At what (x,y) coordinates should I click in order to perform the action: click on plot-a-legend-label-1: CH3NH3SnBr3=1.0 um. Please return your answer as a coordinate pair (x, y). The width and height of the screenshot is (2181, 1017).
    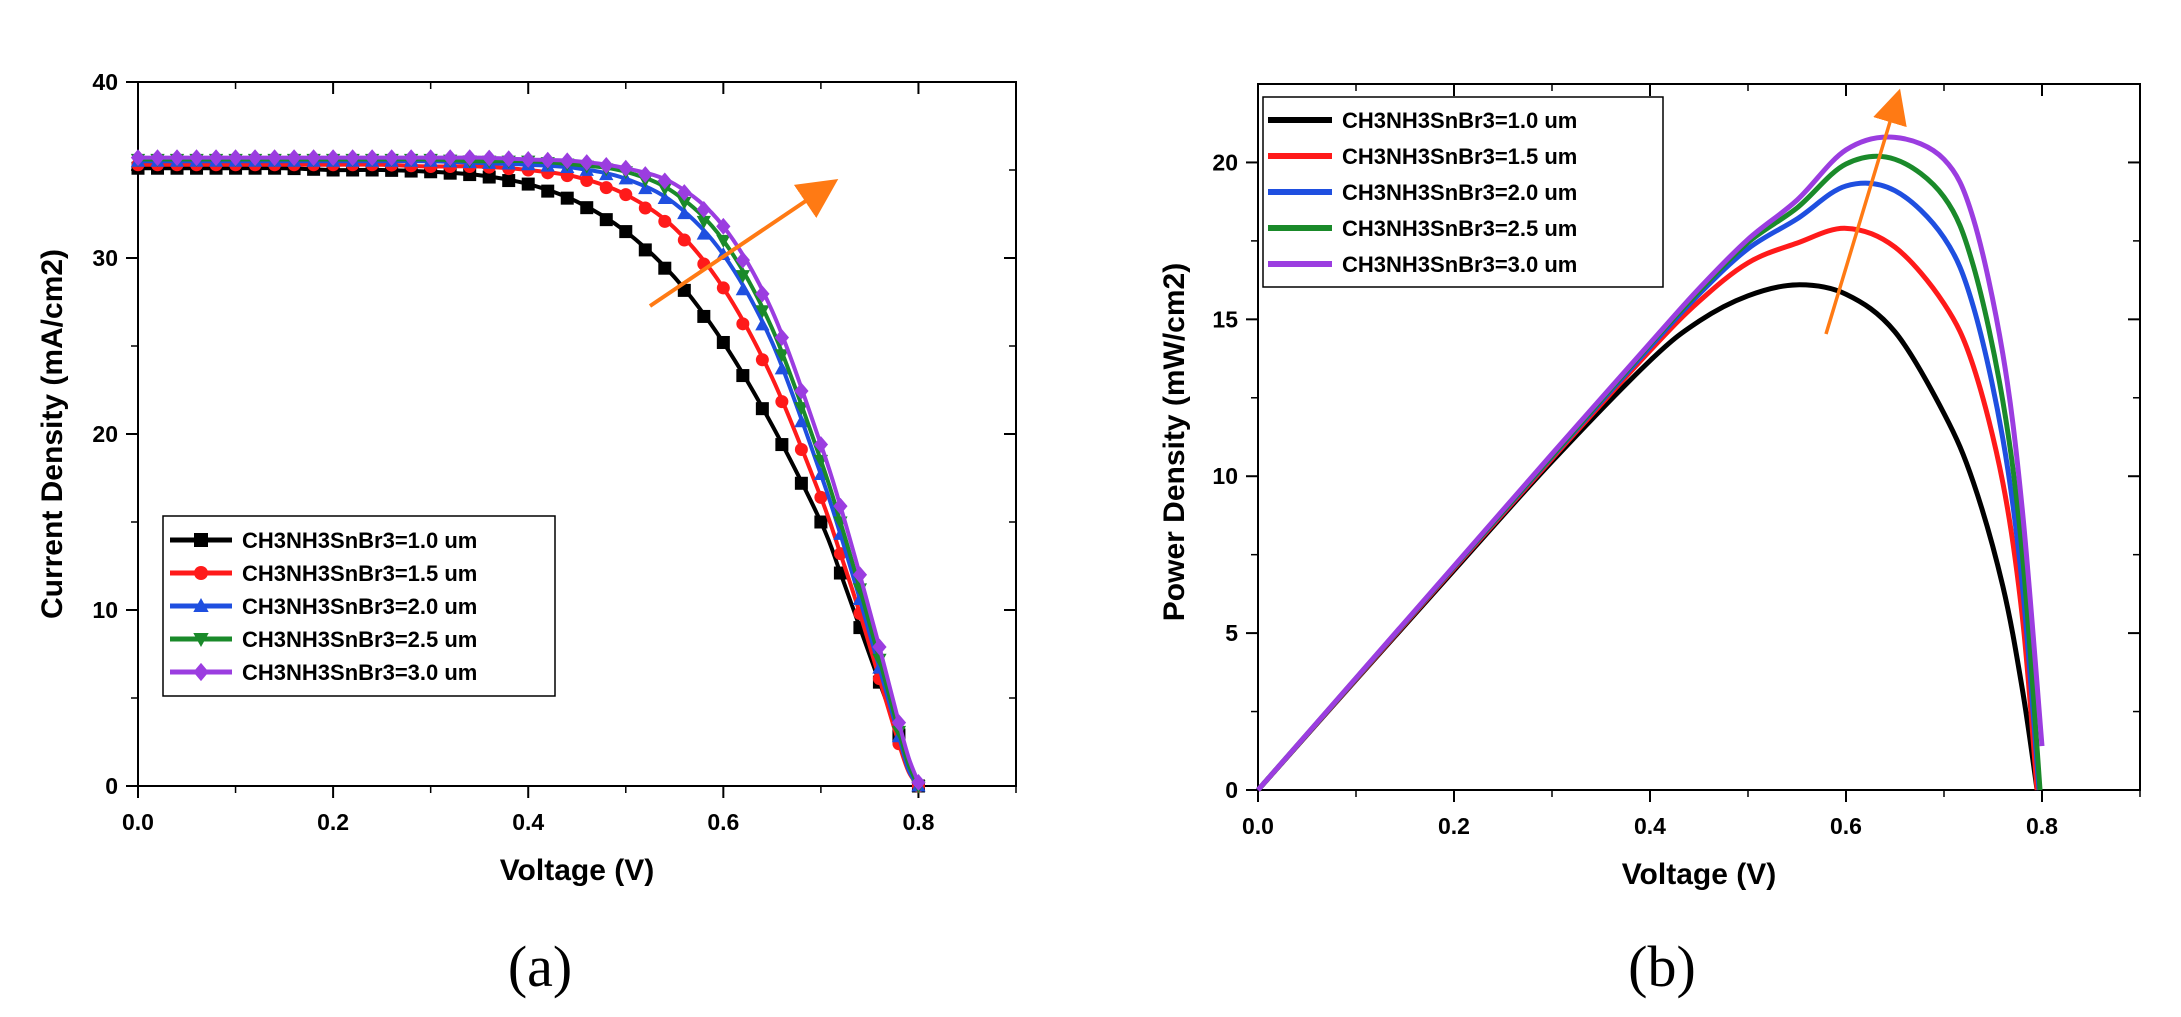
    Looking at the image, I should click on (359, 540).